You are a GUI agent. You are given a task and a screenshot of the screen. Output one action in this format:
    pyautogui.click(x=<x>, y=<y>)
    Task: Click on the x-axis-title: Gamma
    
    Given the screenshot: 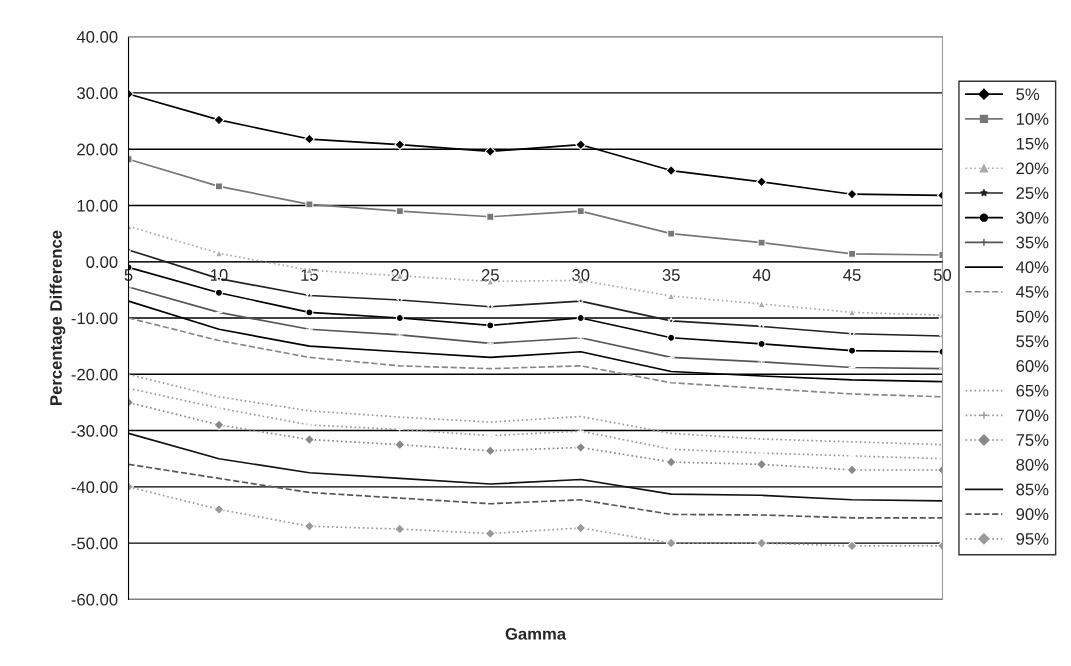 What is the action you would take?
    pyautogui.click(x=536, y=633)
    